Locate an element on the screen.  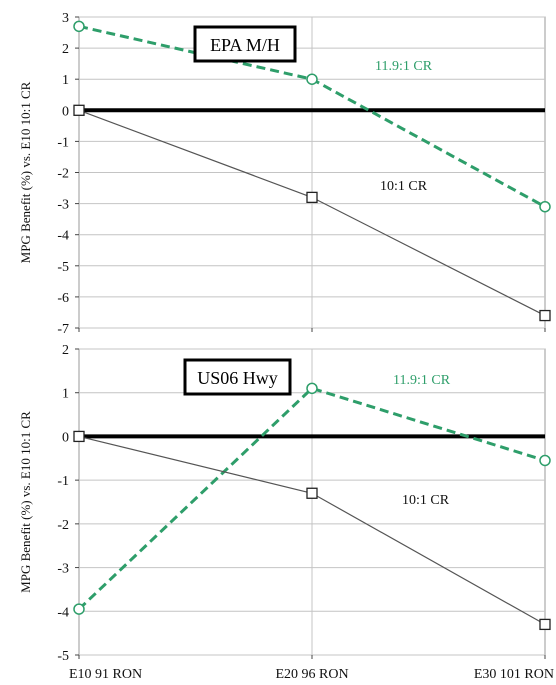
chart-title: EPA M/H is located at coordinates (245, 45).